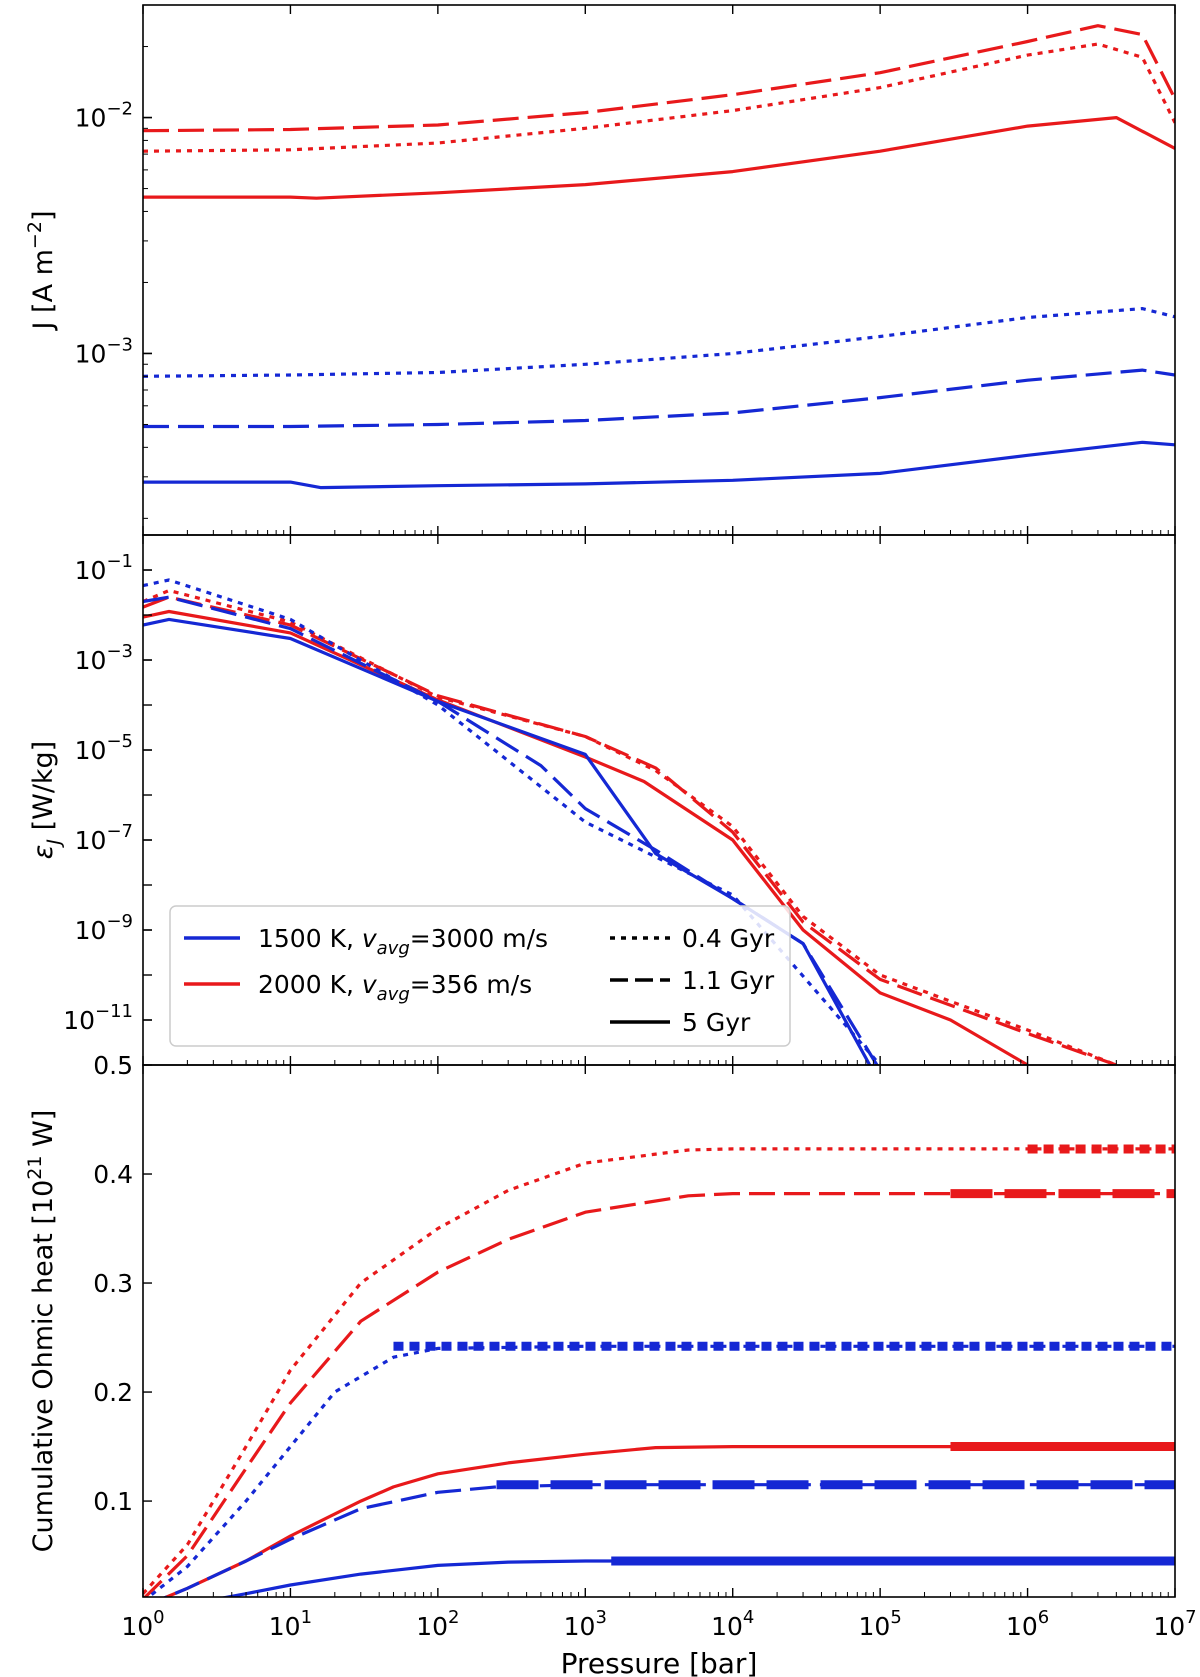  Describe the element at coordinates (119, 921) in the screenshot. I see `y-tick-exp: −9` at that location.